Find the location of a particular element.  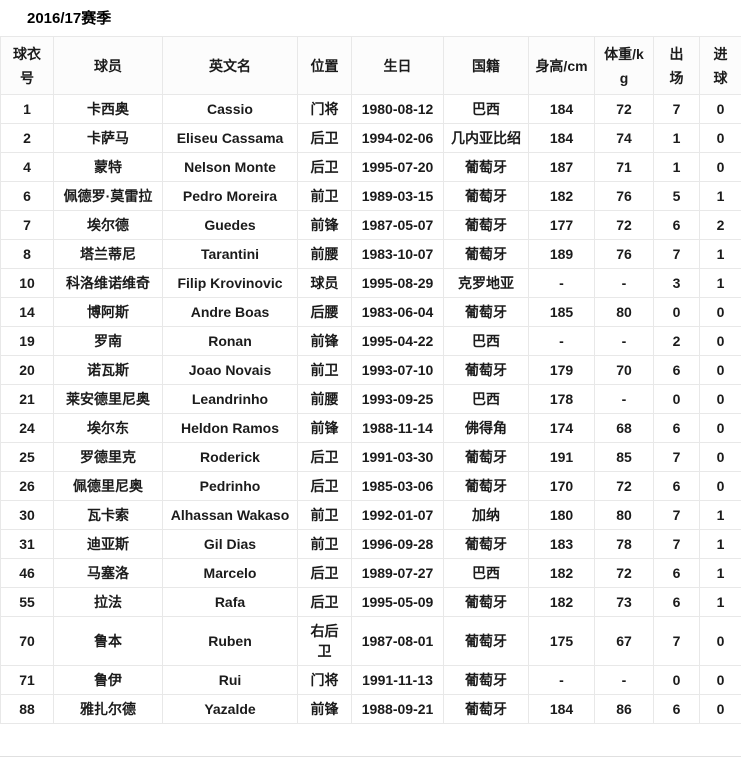

cell-jersey_number: 1 is located at coordinates (27, 109).